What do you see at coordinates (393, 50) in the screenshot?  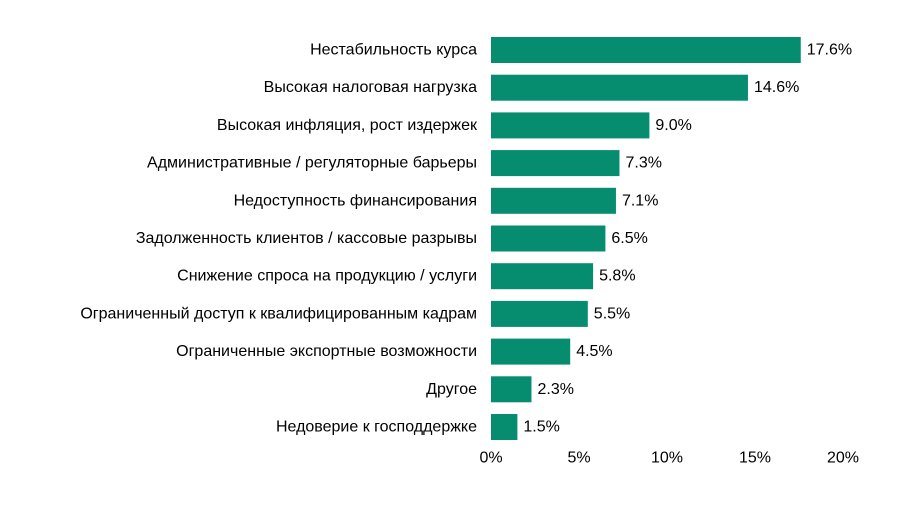 I see `category-label: Нестабильность курса` at bounding box center [393, 50].